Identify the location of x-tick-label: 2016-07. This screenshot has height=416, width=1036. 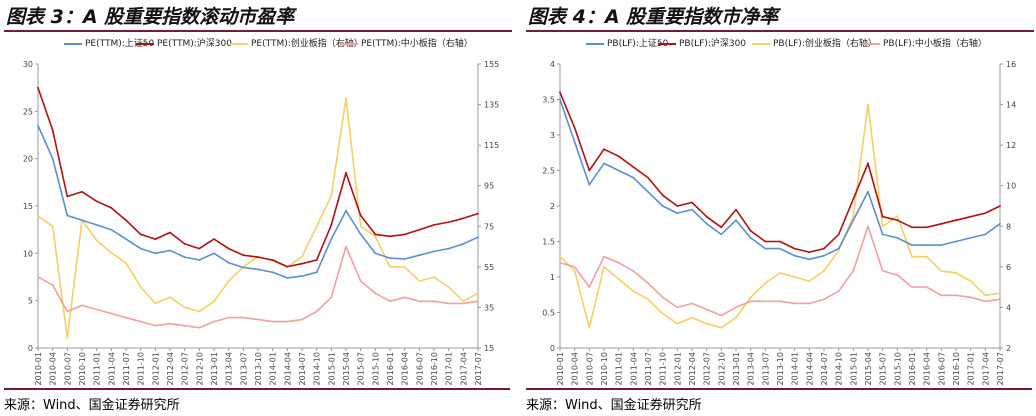
(941, 368).